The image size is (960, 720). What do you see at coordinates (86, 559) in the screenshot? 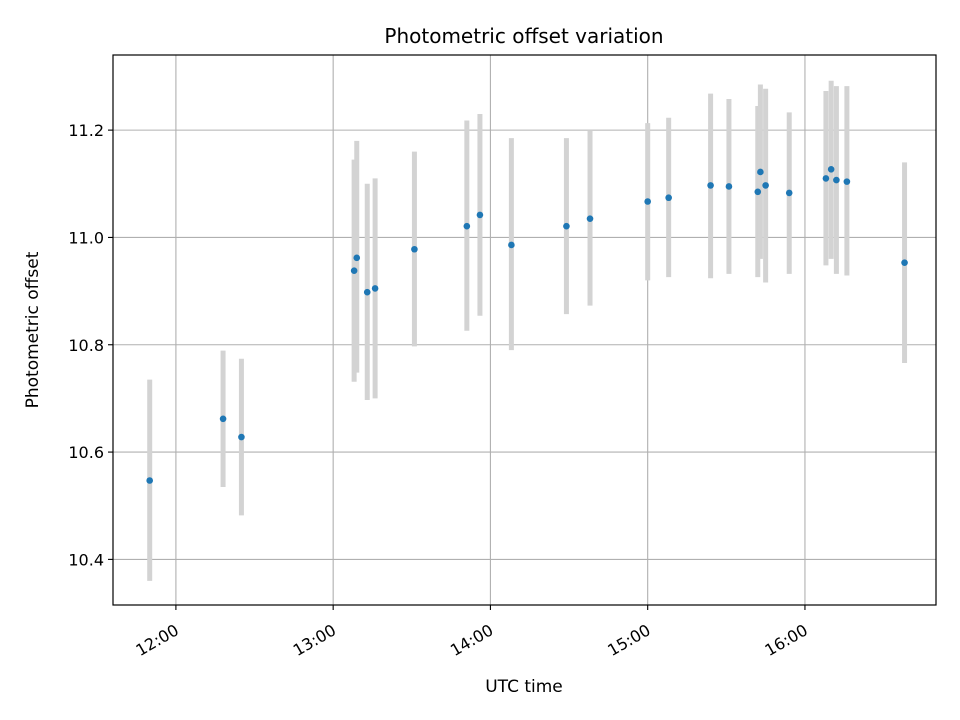
I see `y-tick-label: 10.4` at bounding box center [86, 559].